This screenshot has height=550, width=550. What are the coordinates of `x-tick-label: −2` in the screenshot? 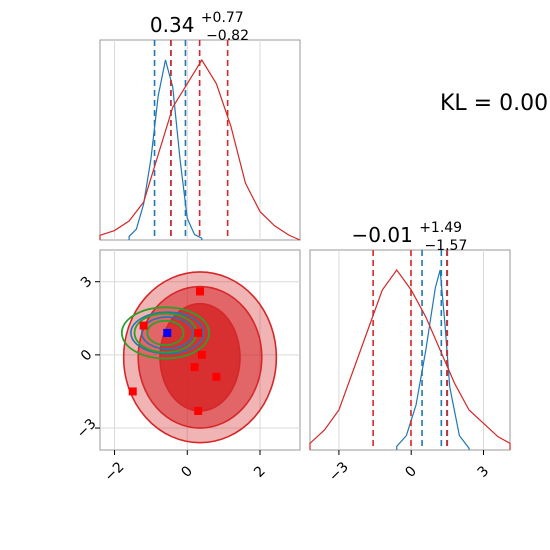 It's located at (115, 472).